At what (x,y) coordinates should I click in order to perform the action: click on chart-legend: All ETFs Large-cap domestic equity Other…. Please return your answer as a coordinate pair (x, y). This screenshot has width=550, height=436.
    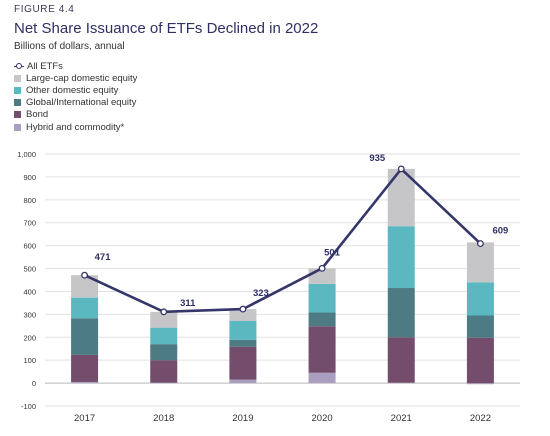
    Looking at the image, I should click on (75, 96).